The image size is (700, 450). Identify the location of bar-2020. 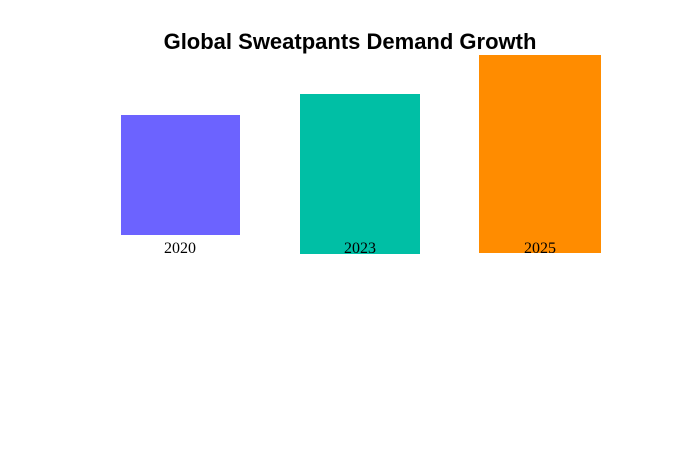
(180, 175).